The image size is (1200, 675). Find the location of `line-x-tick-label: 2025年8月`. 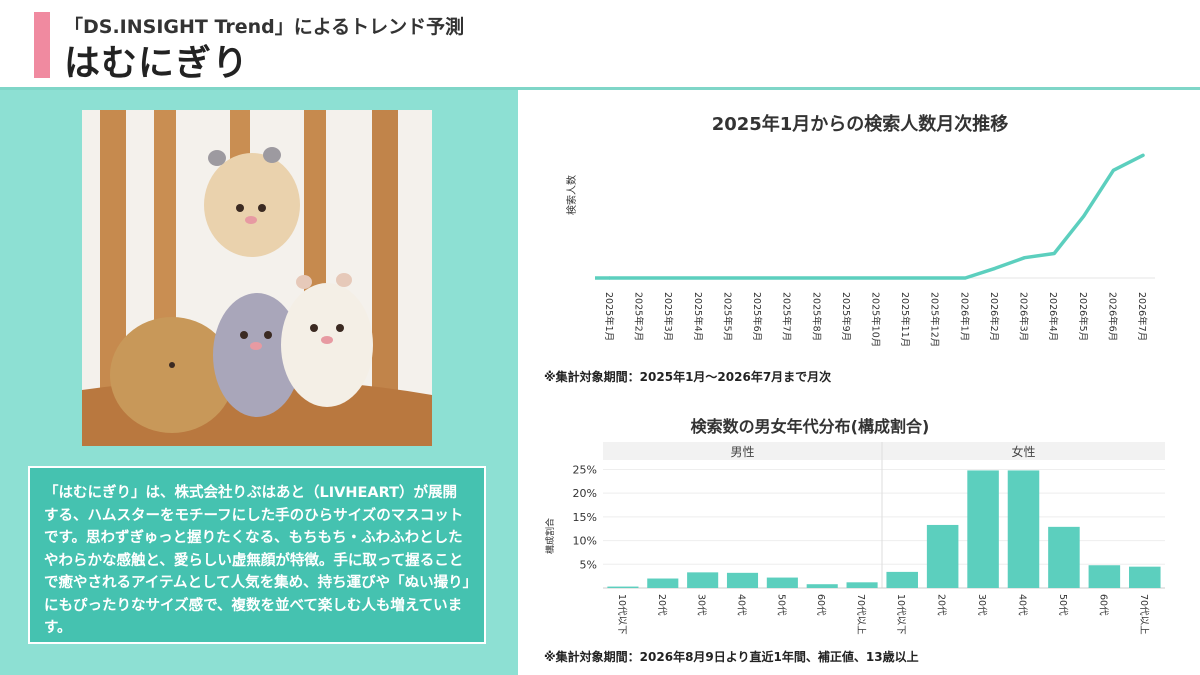

line-x-tick-label: 2025年8月 is located at coordinates (816, 316).